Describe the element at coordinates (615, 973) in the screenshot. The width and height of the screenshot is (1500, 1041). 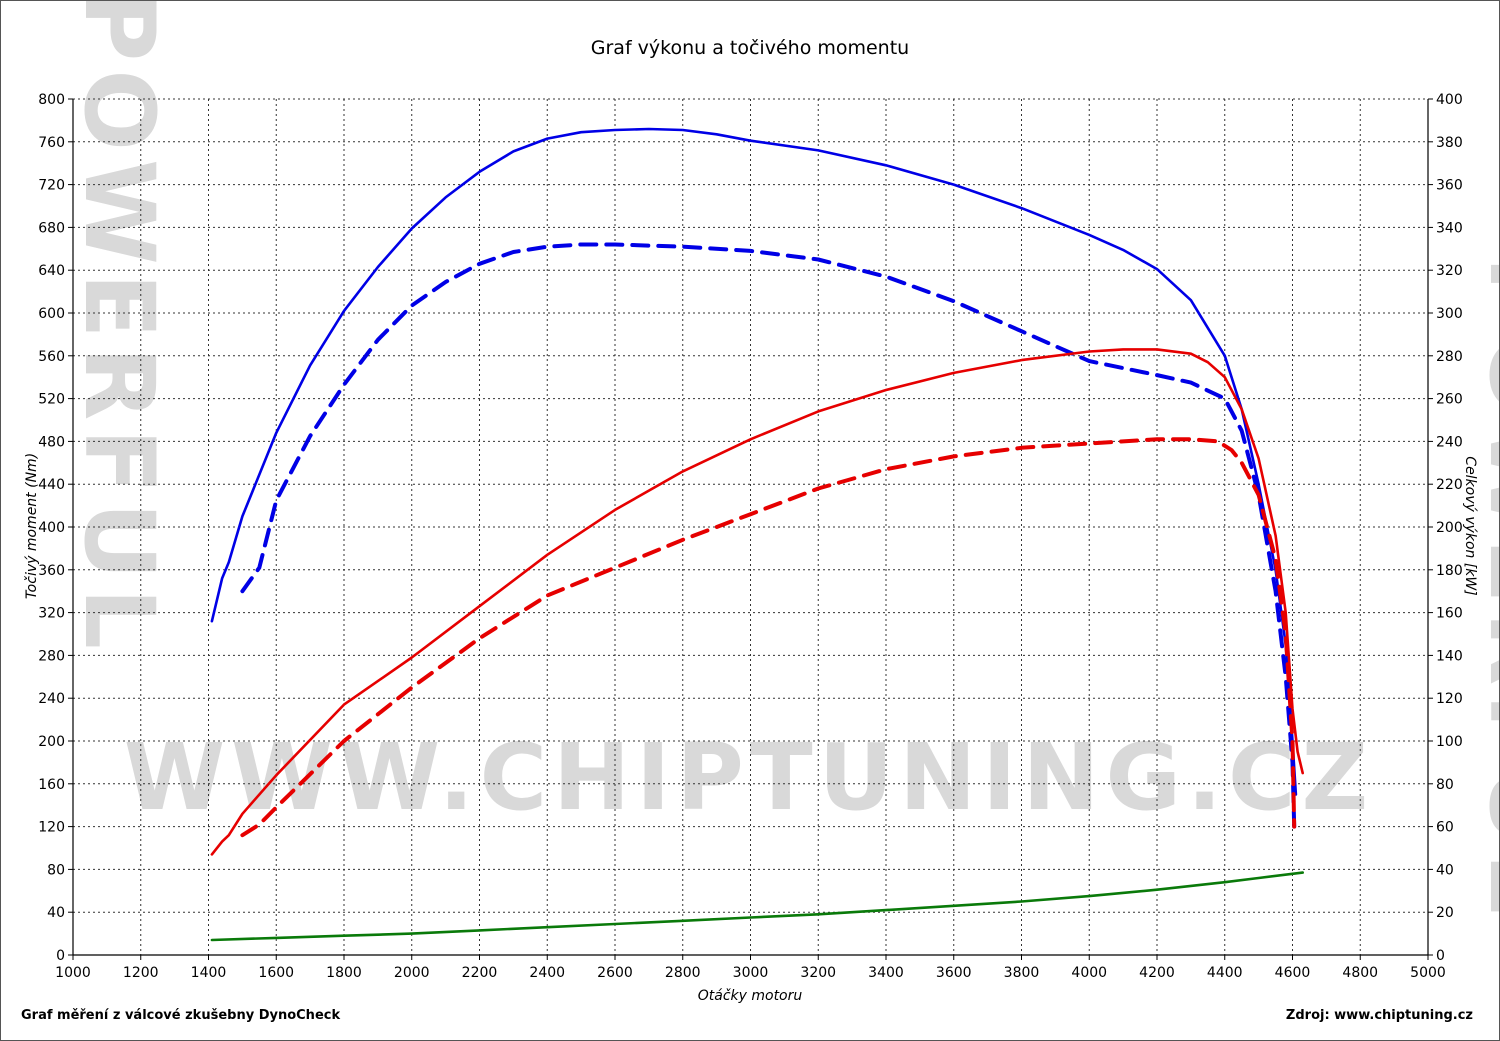
I see `x-tick-label: 2600` at that location.